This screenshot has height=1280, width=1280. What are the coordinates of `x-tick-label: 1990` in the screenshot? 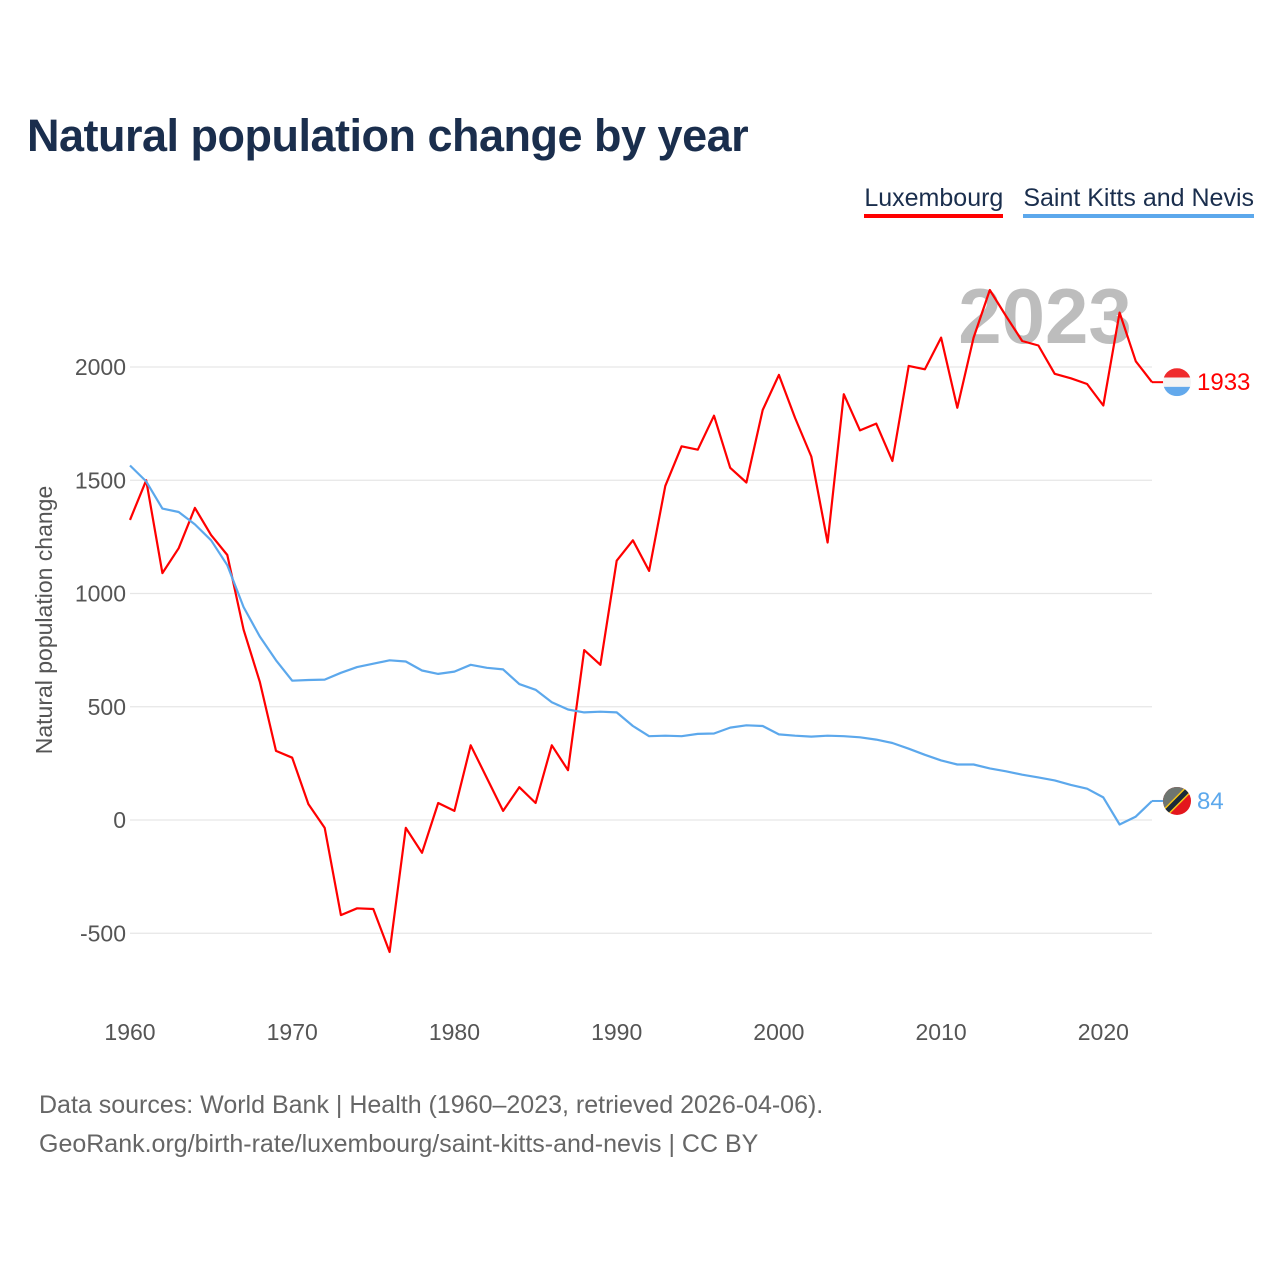 It's located at (616, 1032).